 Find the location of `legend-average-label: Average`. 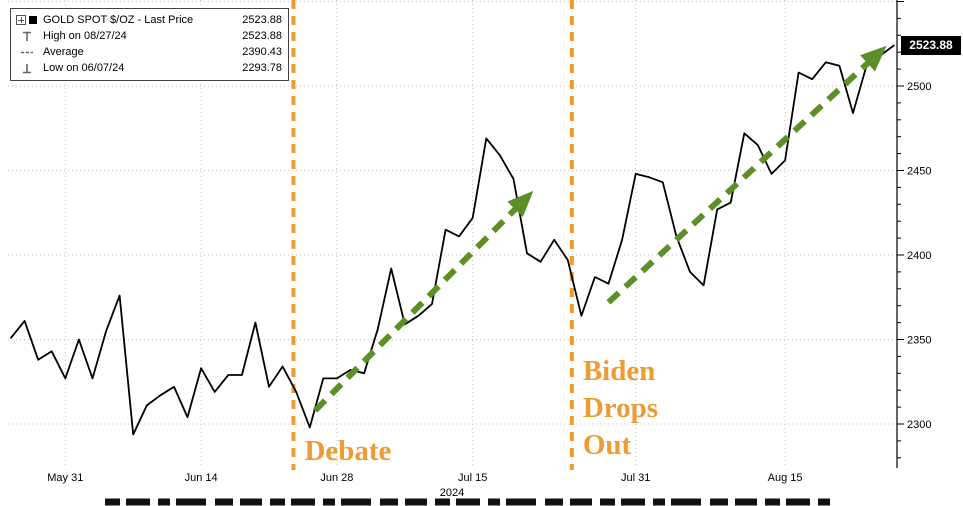

legend-average-label: Average is located at coordinates (63, 52).